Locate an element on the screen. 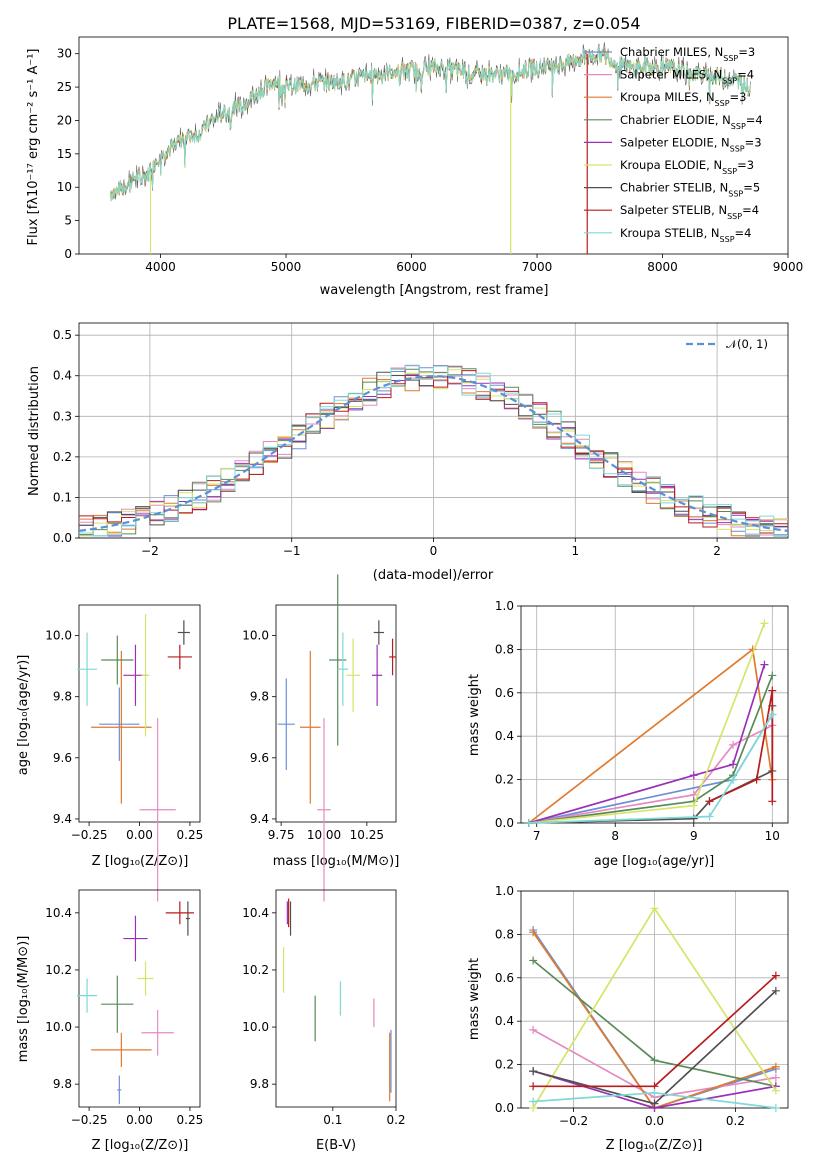  spectrum-line is located at coordinates (430, 123).